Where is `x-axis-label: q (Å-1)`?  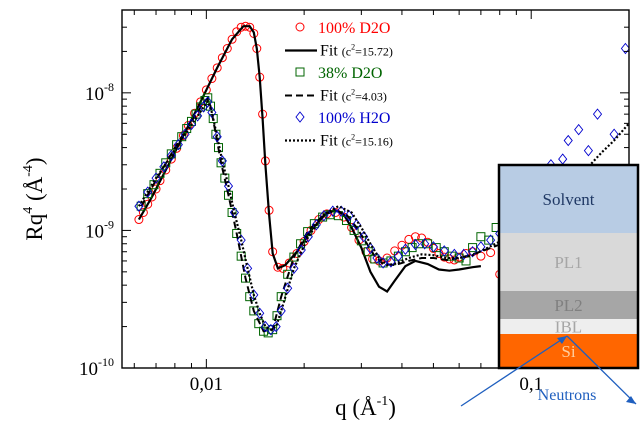 x-axis-label: q (Å-1) is located at coordinates (365, 407).